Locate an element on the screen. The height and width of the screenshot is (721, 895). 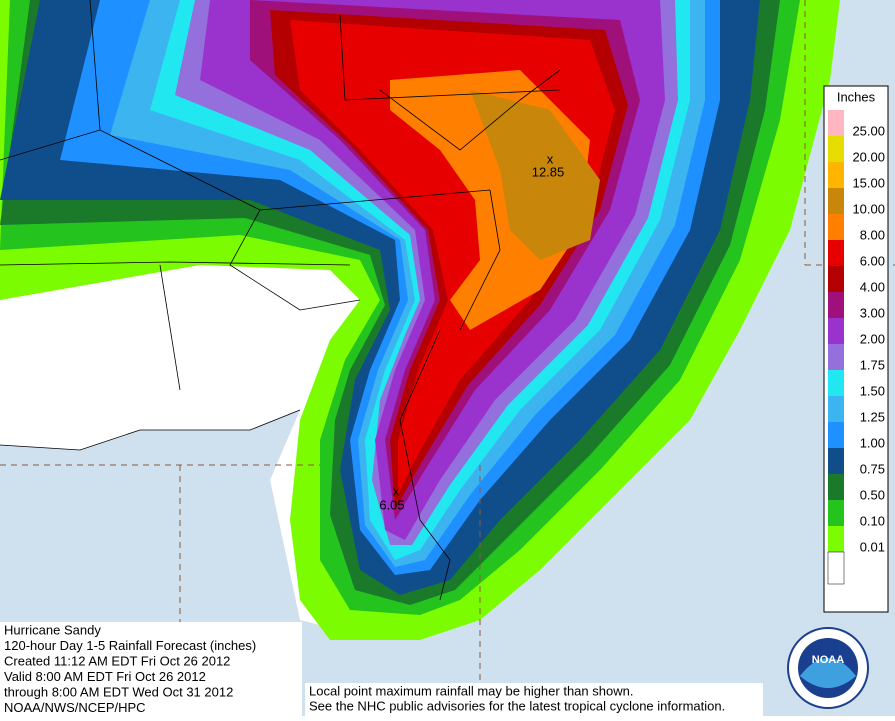
noaa-logo: NOAA is located at coordinates (828, 668).